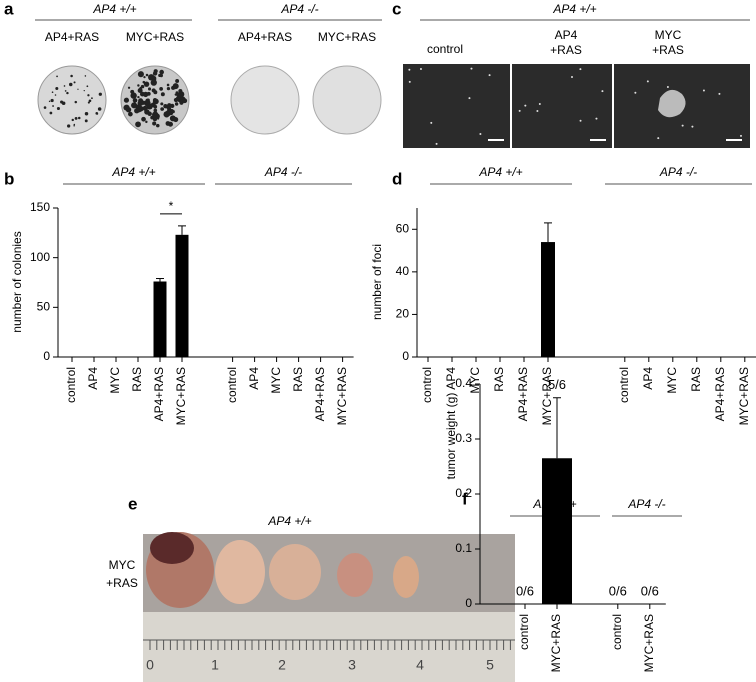  I want to click on ruler-number: 3, so click(352, 665).